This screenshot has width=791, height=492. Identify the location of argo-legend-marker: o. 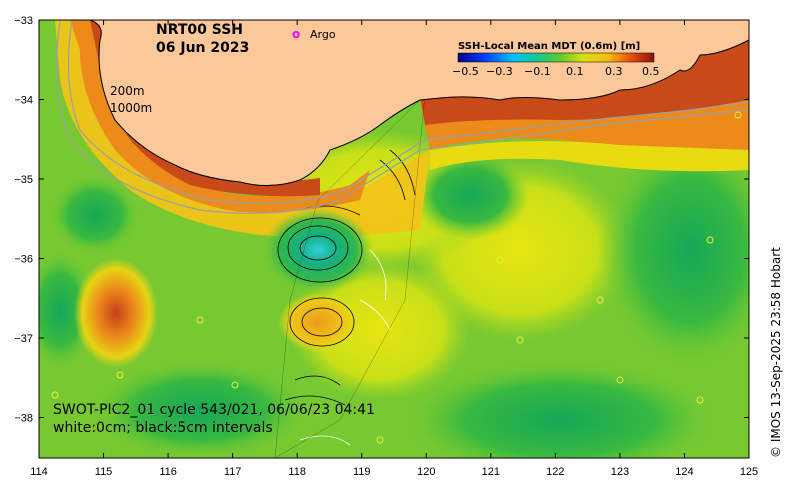
(296, 34).